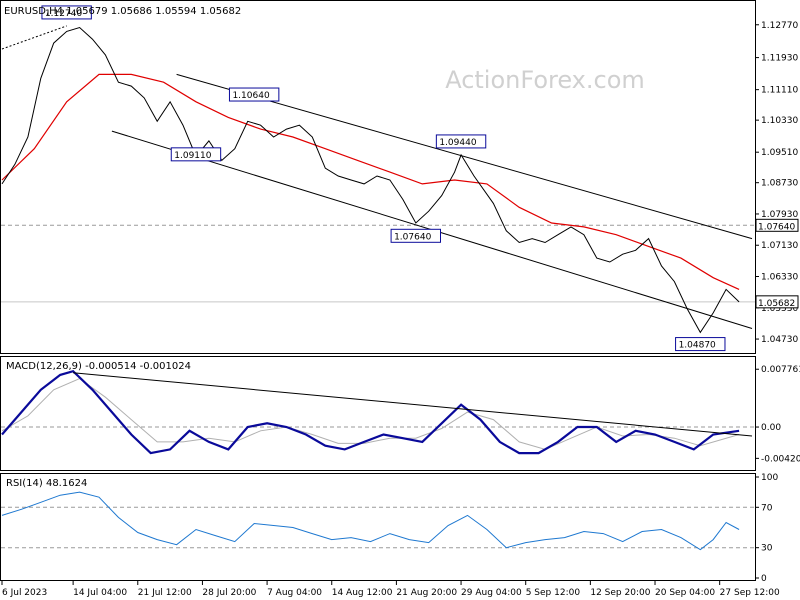 The height and width of the screenshot is (600, 800). Describe the element at coordinates (620, 593) in the screenshot. I see `x-tick-label: 12 Sep 20:00` at that location.